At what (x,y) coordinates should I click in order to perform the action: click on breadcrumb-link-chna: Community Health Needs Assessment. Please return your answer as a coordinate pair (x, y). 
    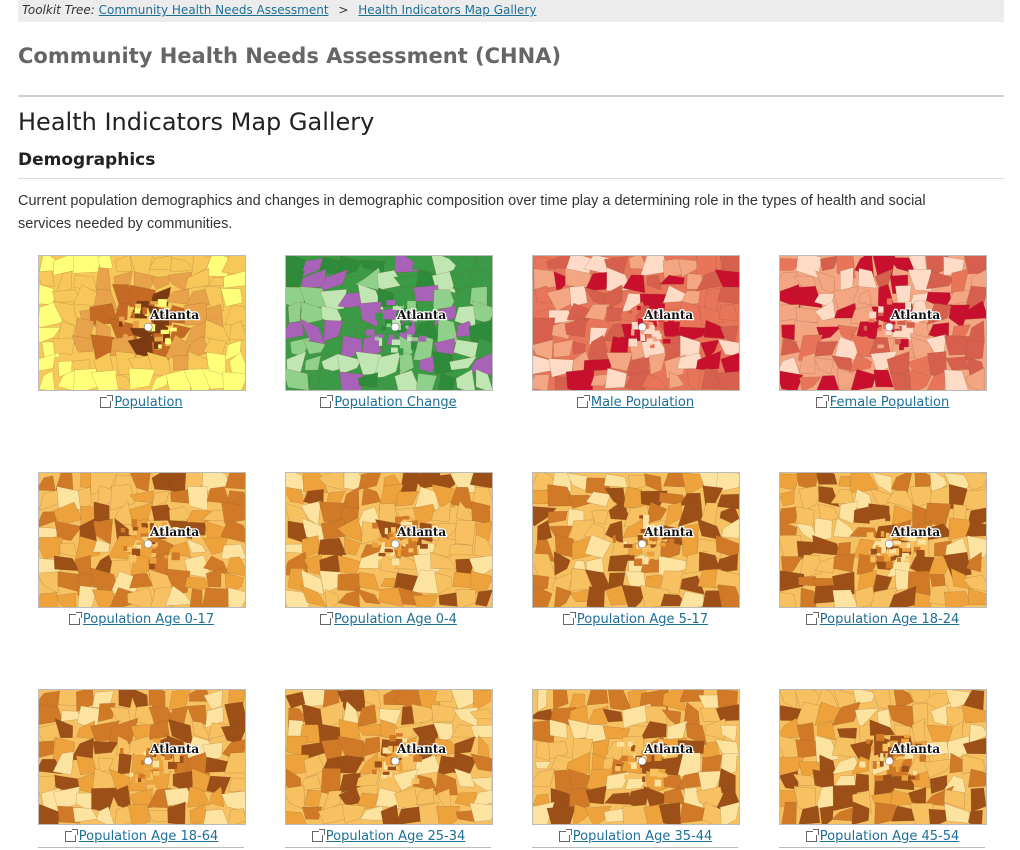
    Looking at the image, I should click on (213, 10).